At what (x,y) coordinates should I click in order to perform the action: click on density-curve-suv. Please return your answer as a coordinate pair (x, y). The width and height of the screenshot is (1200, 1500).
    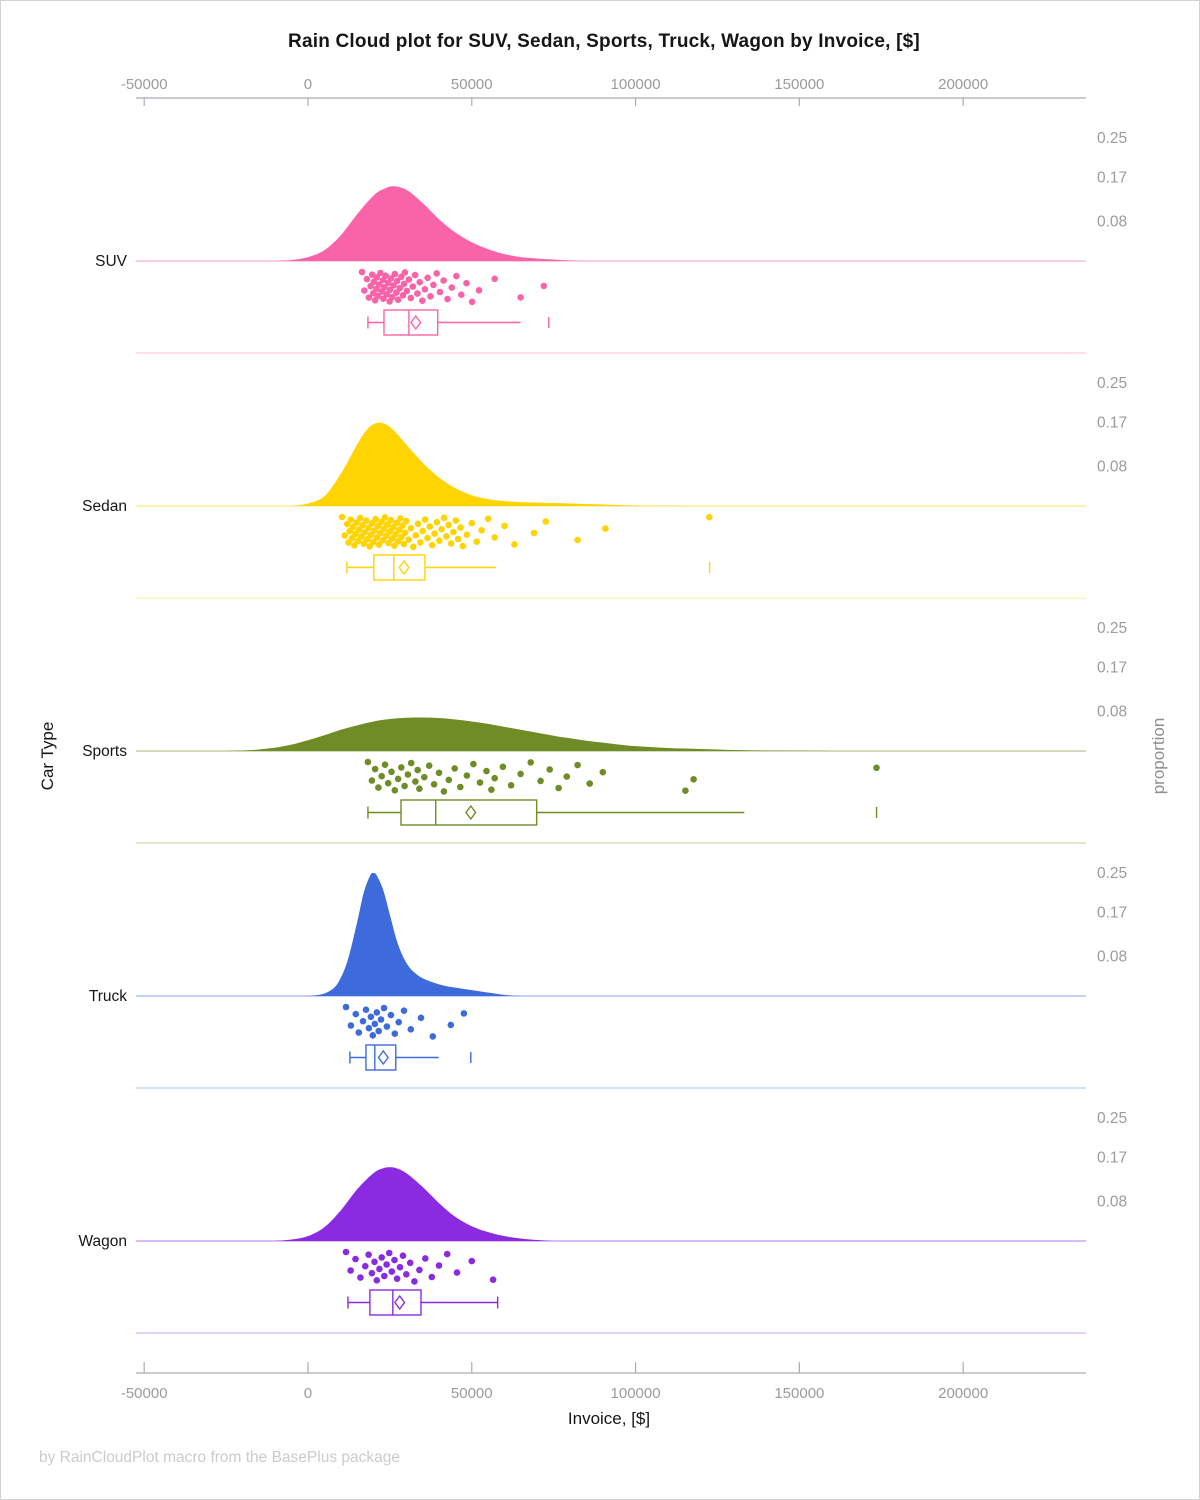
    Looking at the image, I should click on (431, 223).